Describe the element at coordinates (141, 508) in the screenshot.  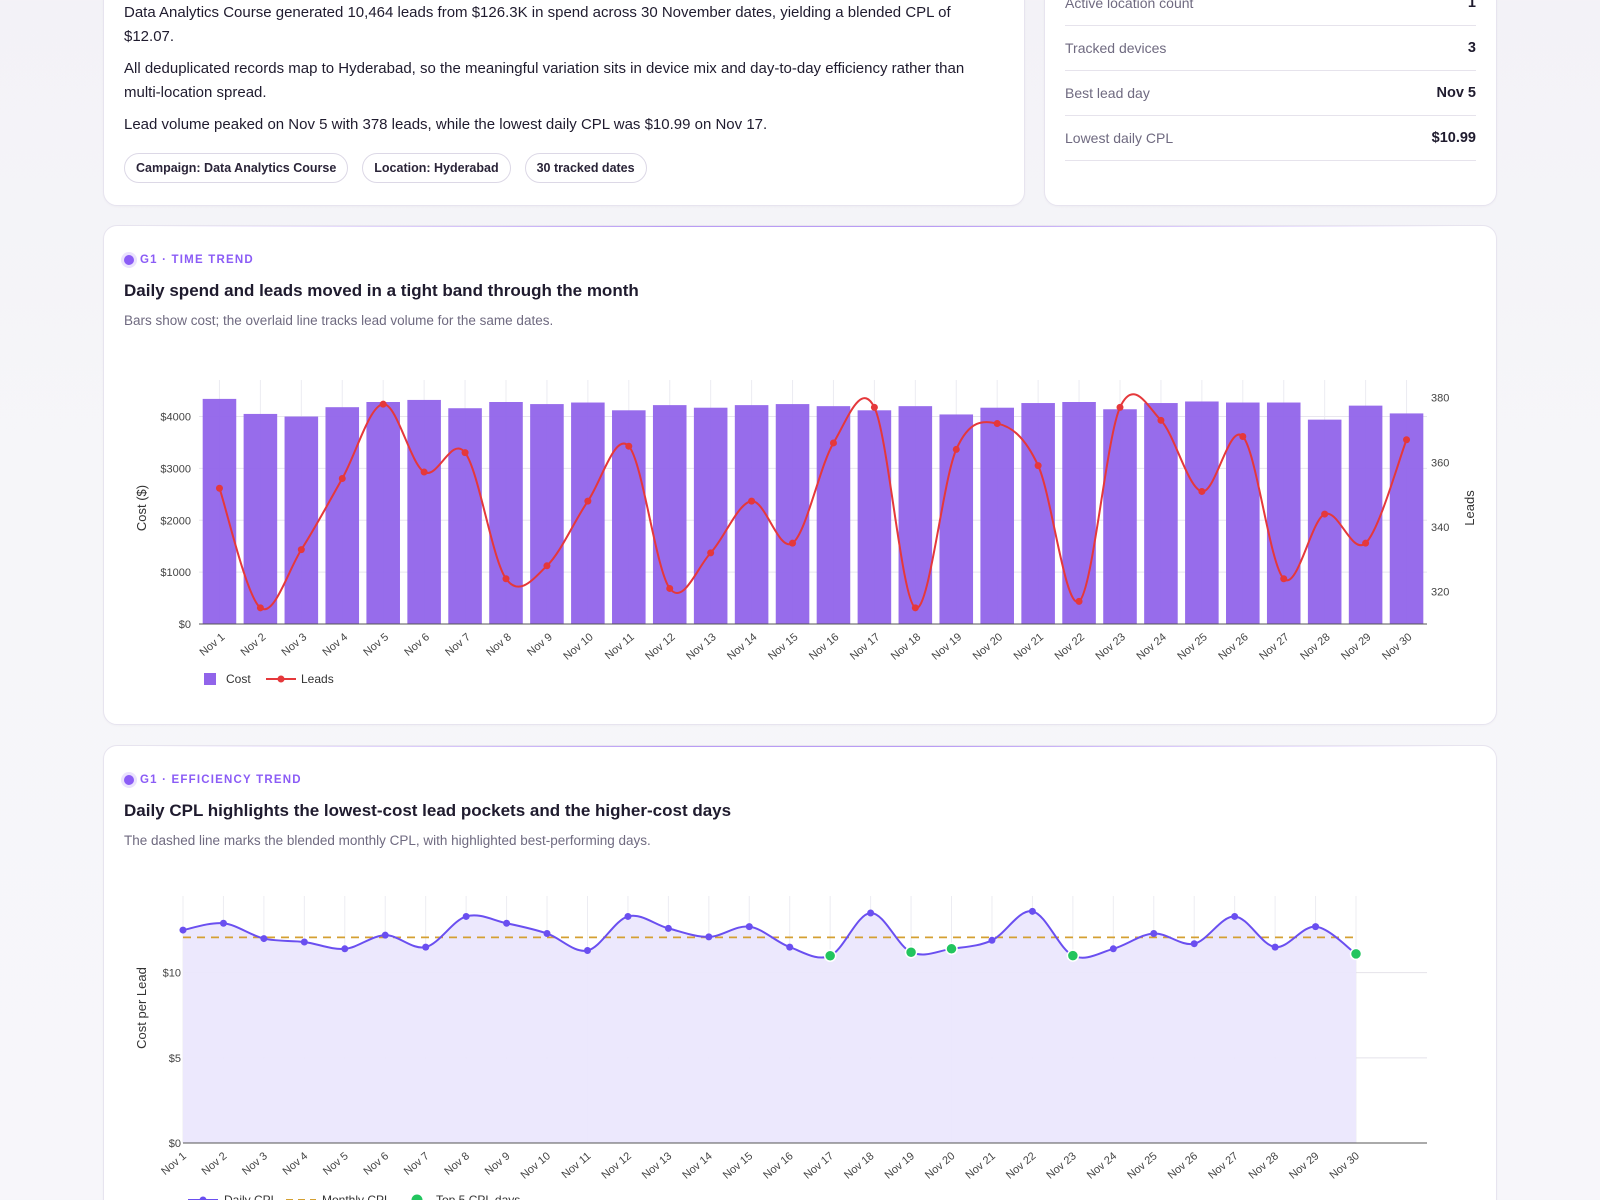
I see `y-axis-title: Cost ($)` at that location.